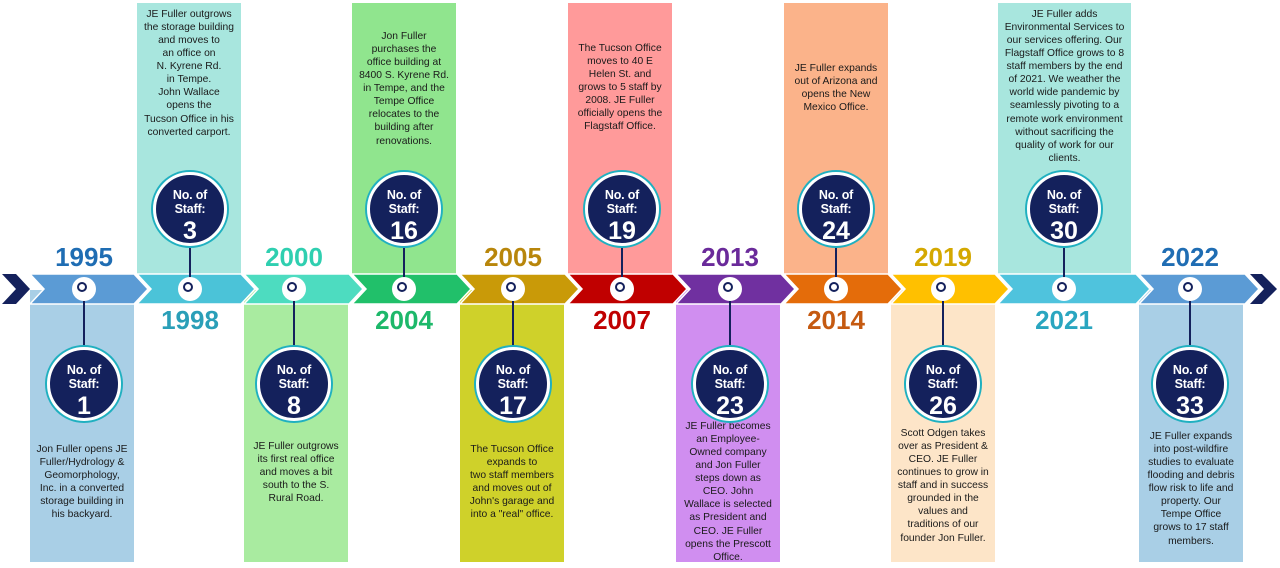  What do you see at coordinates (1263, 289) in the screenshot?
I see `end-arrow` at bounding box center [1263, 289].